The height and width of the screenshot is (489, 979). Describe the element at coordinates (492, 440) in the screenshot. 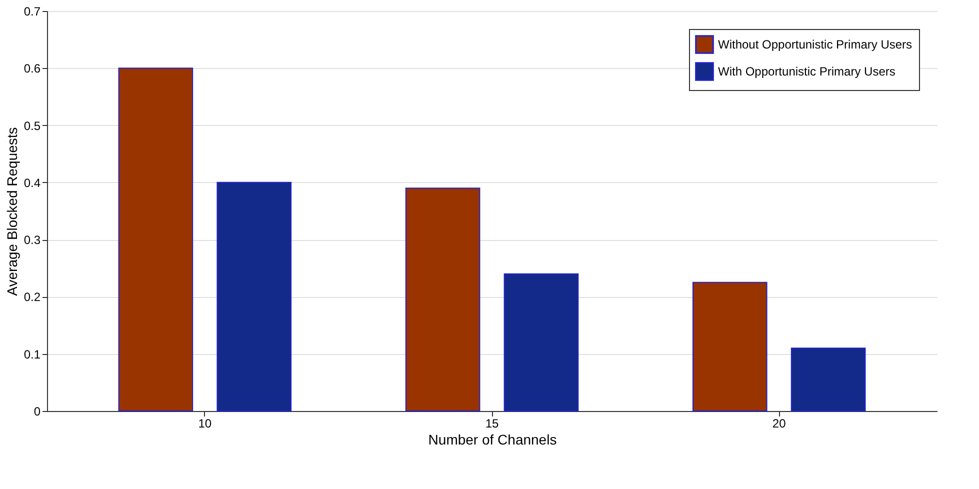

I see `x-axis-title: Number of Channels` at that location.